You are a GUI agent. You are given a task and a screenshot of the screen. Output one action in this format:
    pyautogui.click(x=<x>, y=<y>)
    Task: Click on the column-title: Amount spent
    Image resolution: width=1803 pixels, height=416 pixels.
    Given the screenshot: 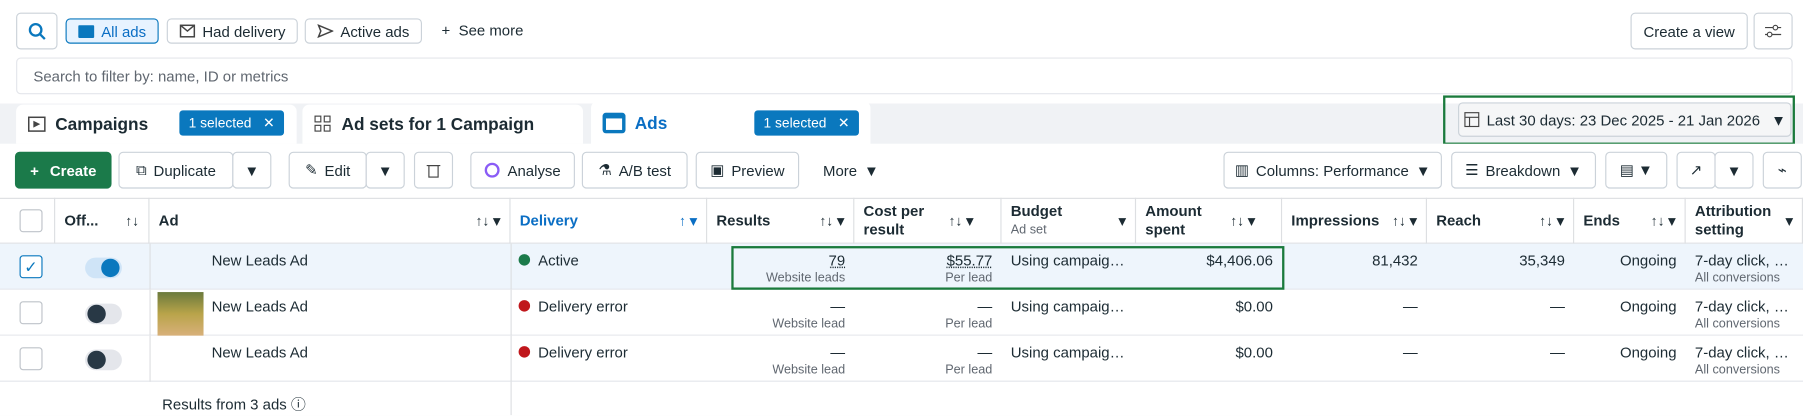 What is the action you would take?
    pyautogui.click(x=1173, y=220)
    